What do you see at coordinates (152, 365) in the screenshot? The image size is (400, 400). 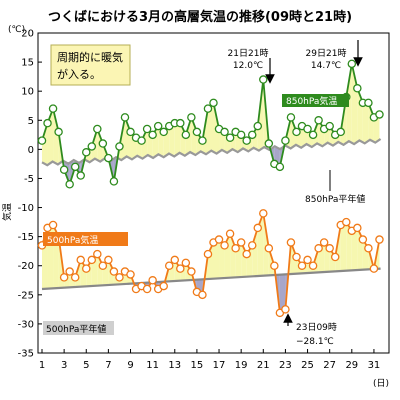 I see `x-tick-label: 11` at bounding box center [152, 365].